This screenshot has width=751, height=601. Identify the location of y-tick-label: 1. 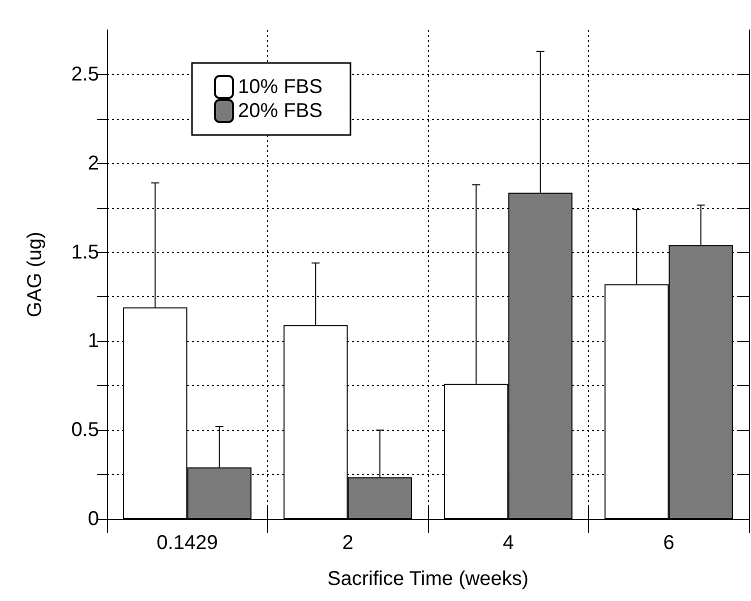
(93, 341).